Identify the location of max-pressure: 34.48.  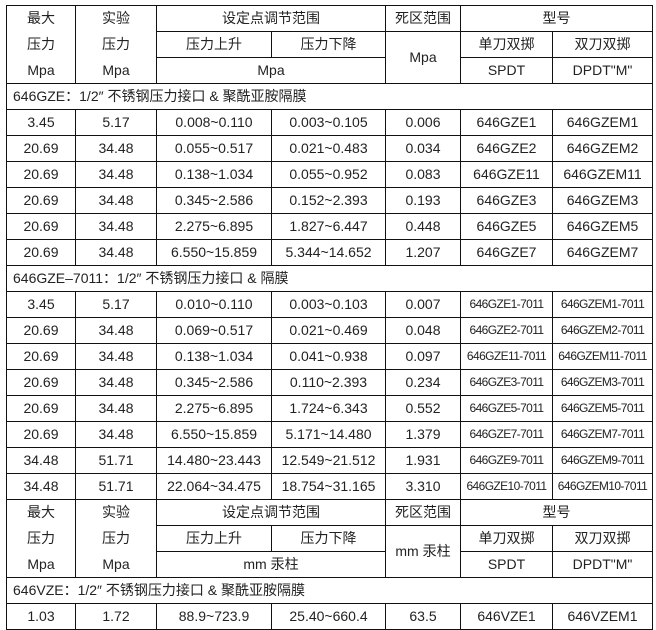
(41, 460).